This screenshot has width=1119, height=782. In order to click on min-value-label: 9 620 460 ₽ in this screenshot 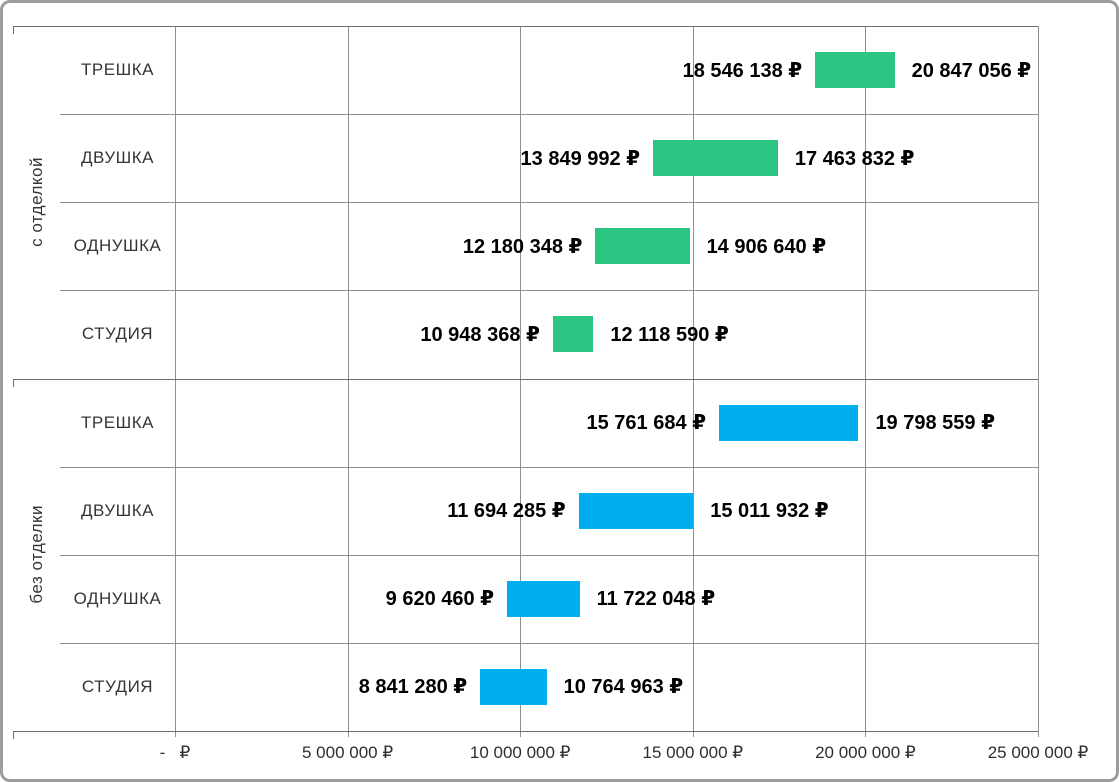, I will do `click(440, 599)`.